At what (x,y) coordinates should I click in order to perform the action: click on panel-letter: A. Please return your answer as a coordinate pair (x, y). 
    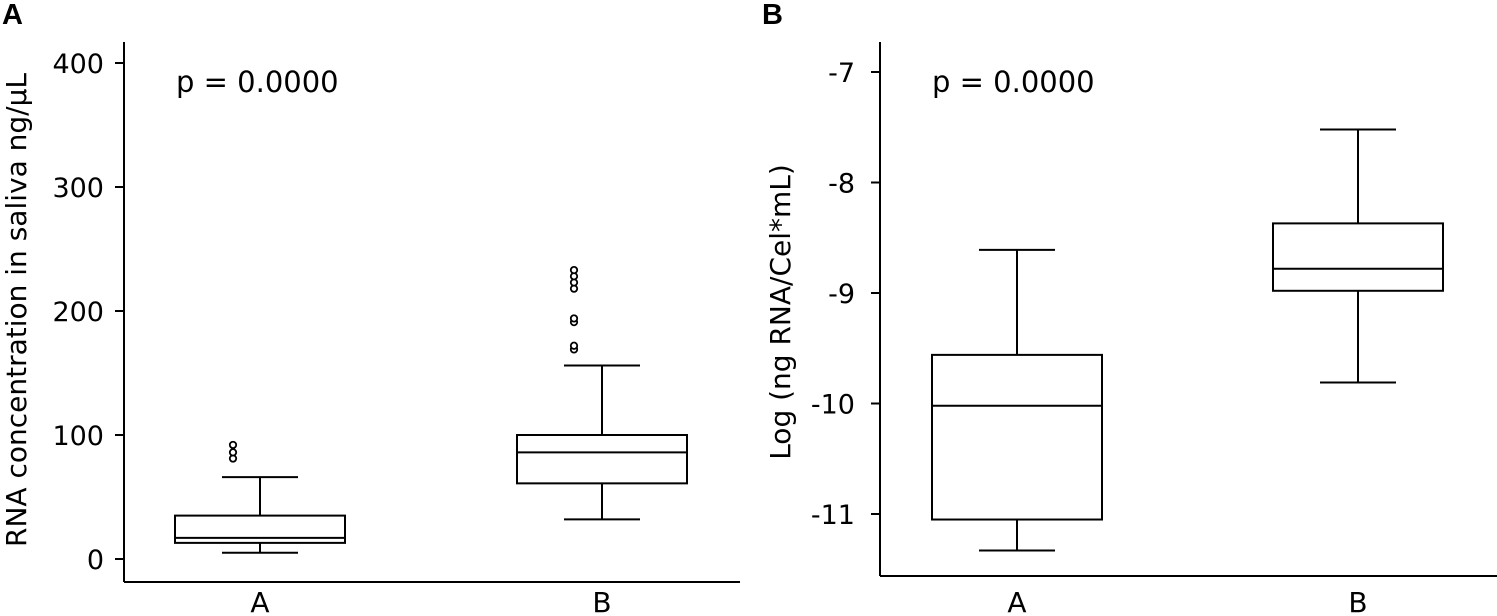
    Looking at the image, I should click on (12, 15).